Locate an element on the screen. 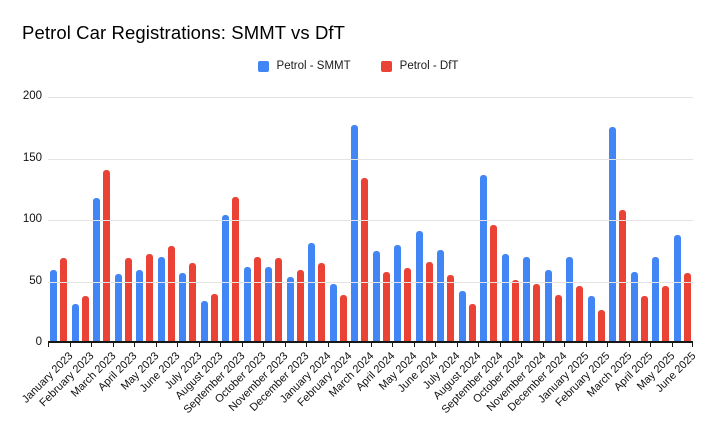  legend-label-smmt: Petrol - SMMT is located at coordinates (313, 66).